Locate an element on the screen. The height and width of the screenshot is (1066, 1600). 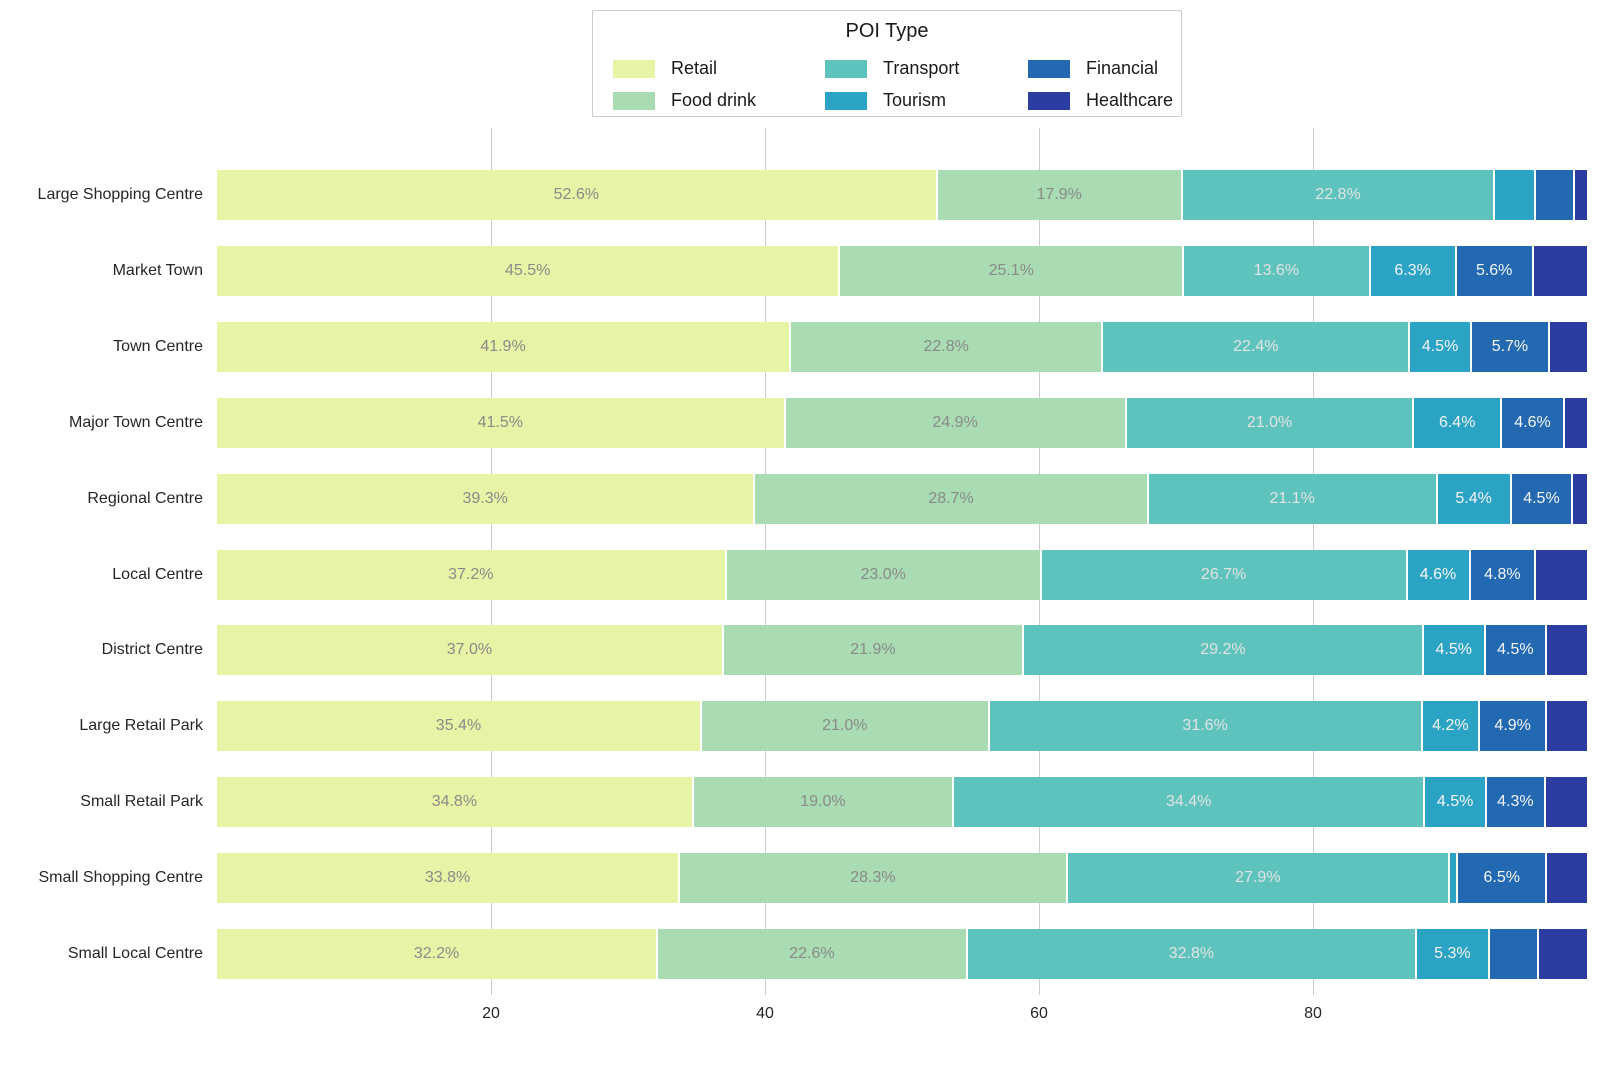
segment-financial-small-local-centre is located at coordinates (1514, 954).